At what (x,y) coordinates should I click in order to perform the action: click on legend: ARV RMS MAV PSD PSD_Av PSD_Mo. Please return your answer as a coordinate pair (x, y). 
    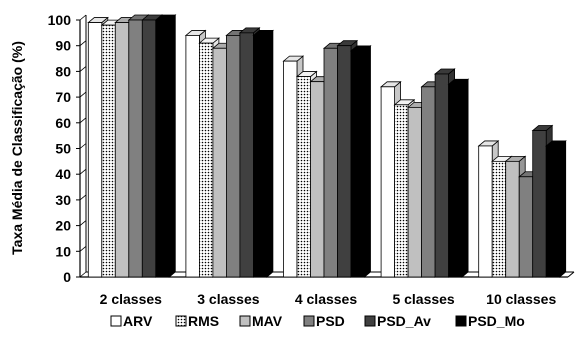
    Looking at the image, I should click on (317, 321).